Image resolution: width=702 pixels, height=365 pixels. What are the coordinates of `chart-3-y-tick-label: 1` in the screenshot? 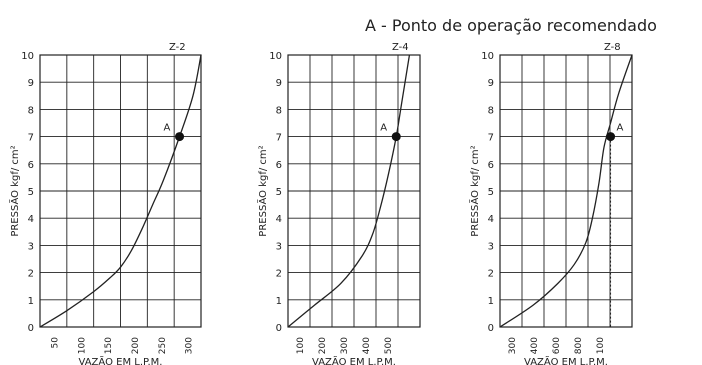 It's located at (491, 301).